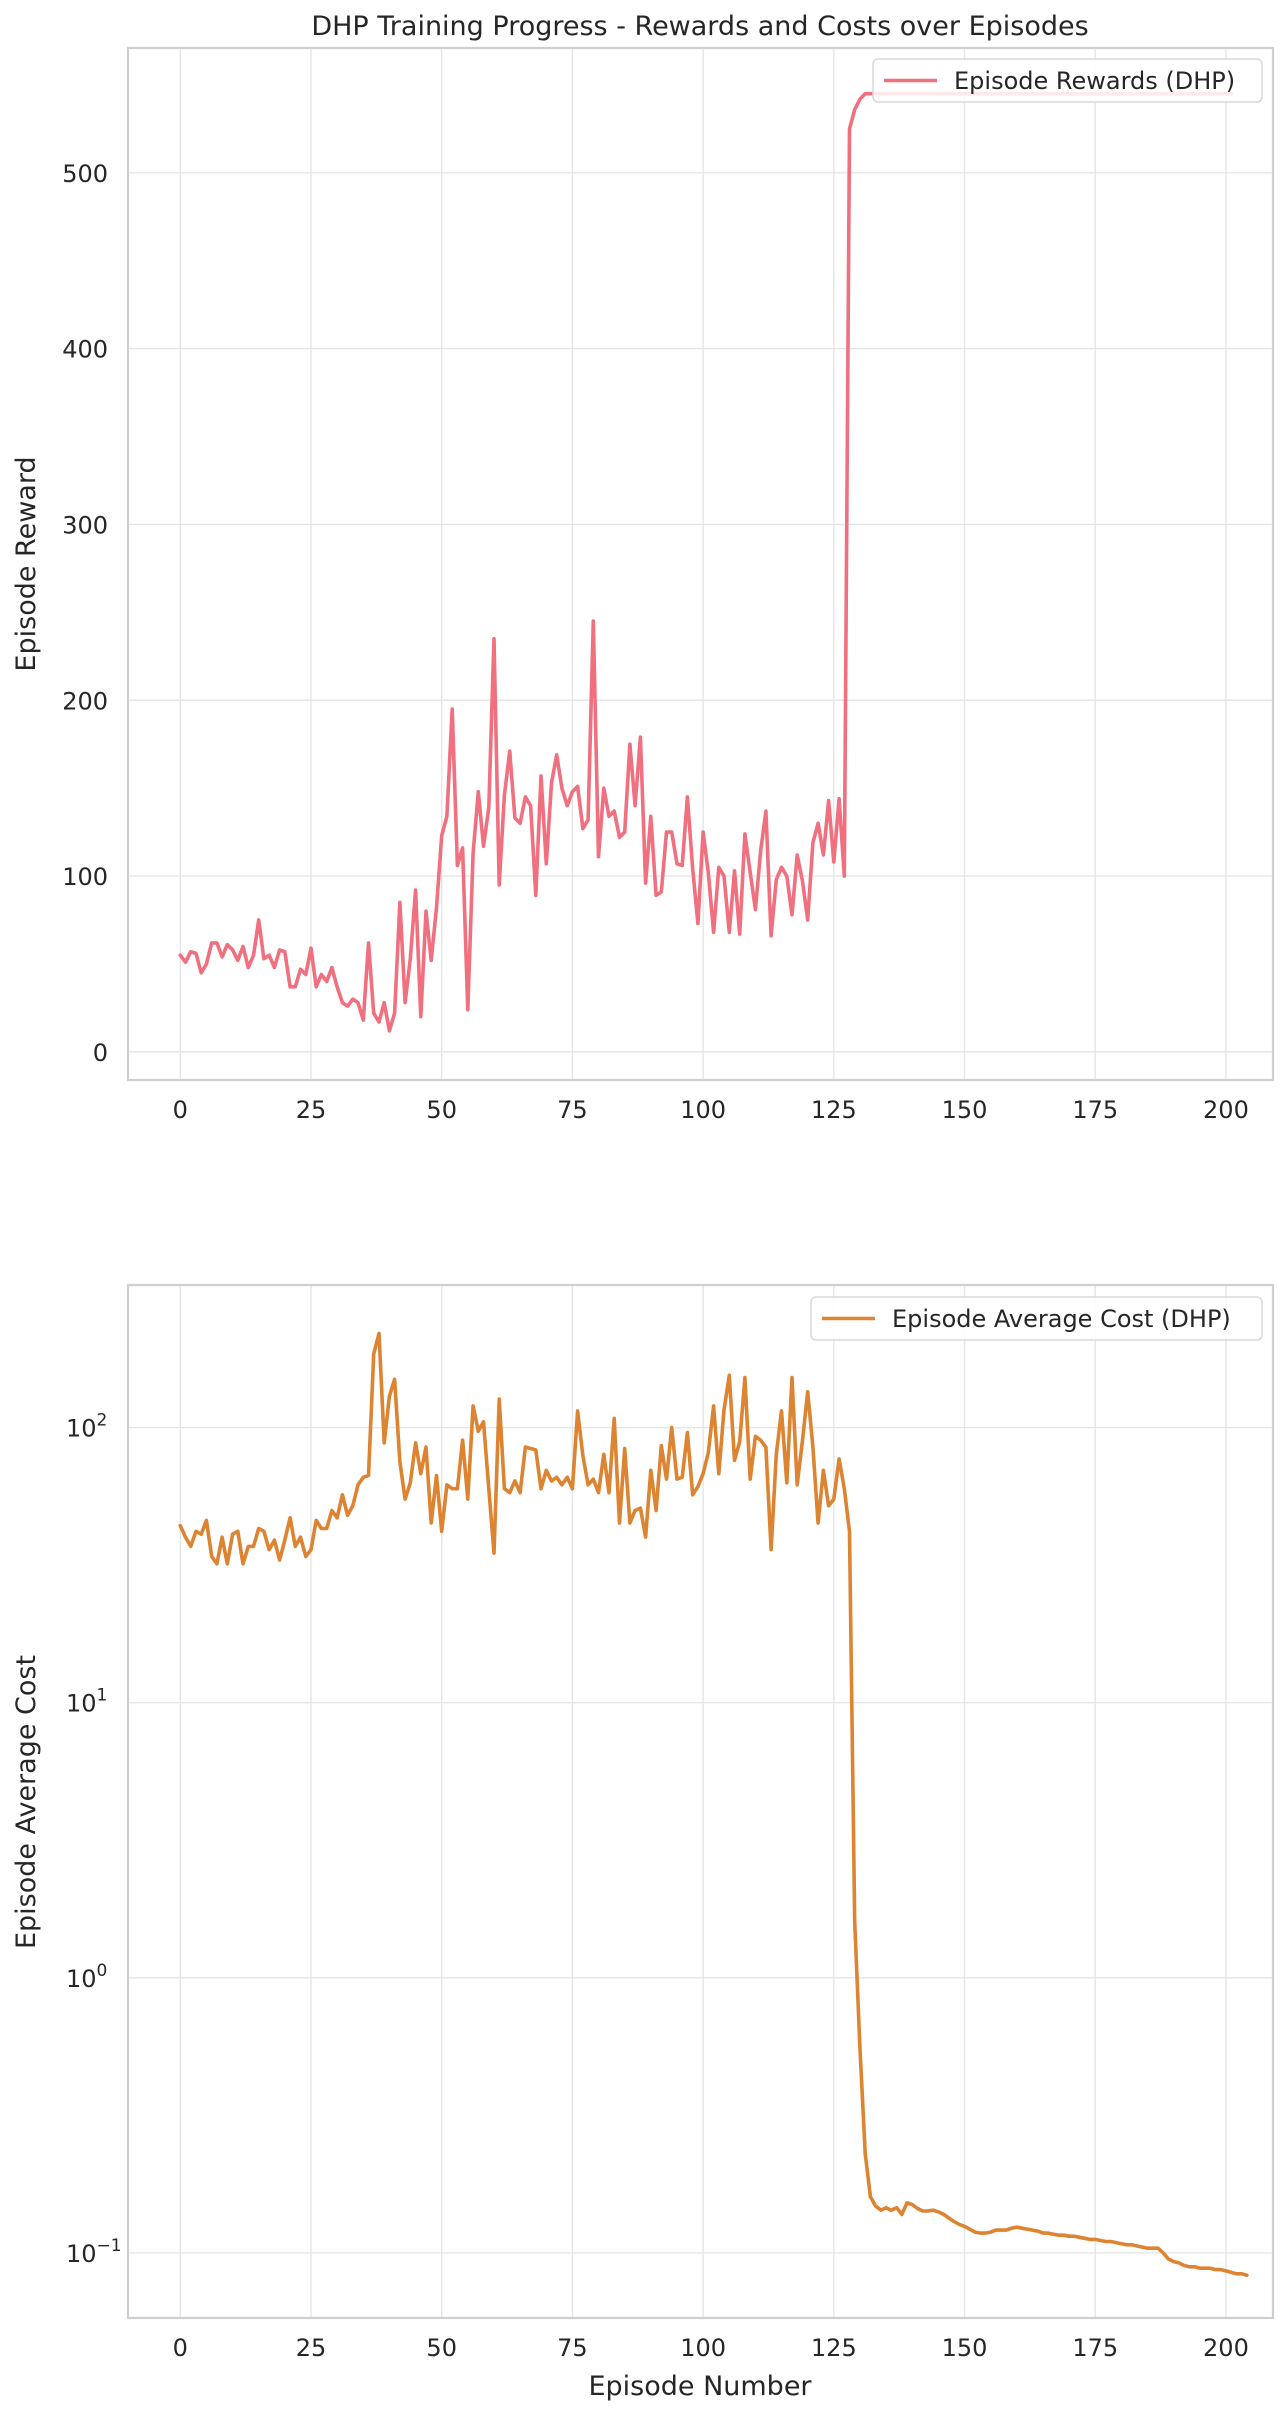  Describe the element at coordinates (700, 2386) in the screenshot. I see `cost-x-axis-label: Episode Number` at that location.